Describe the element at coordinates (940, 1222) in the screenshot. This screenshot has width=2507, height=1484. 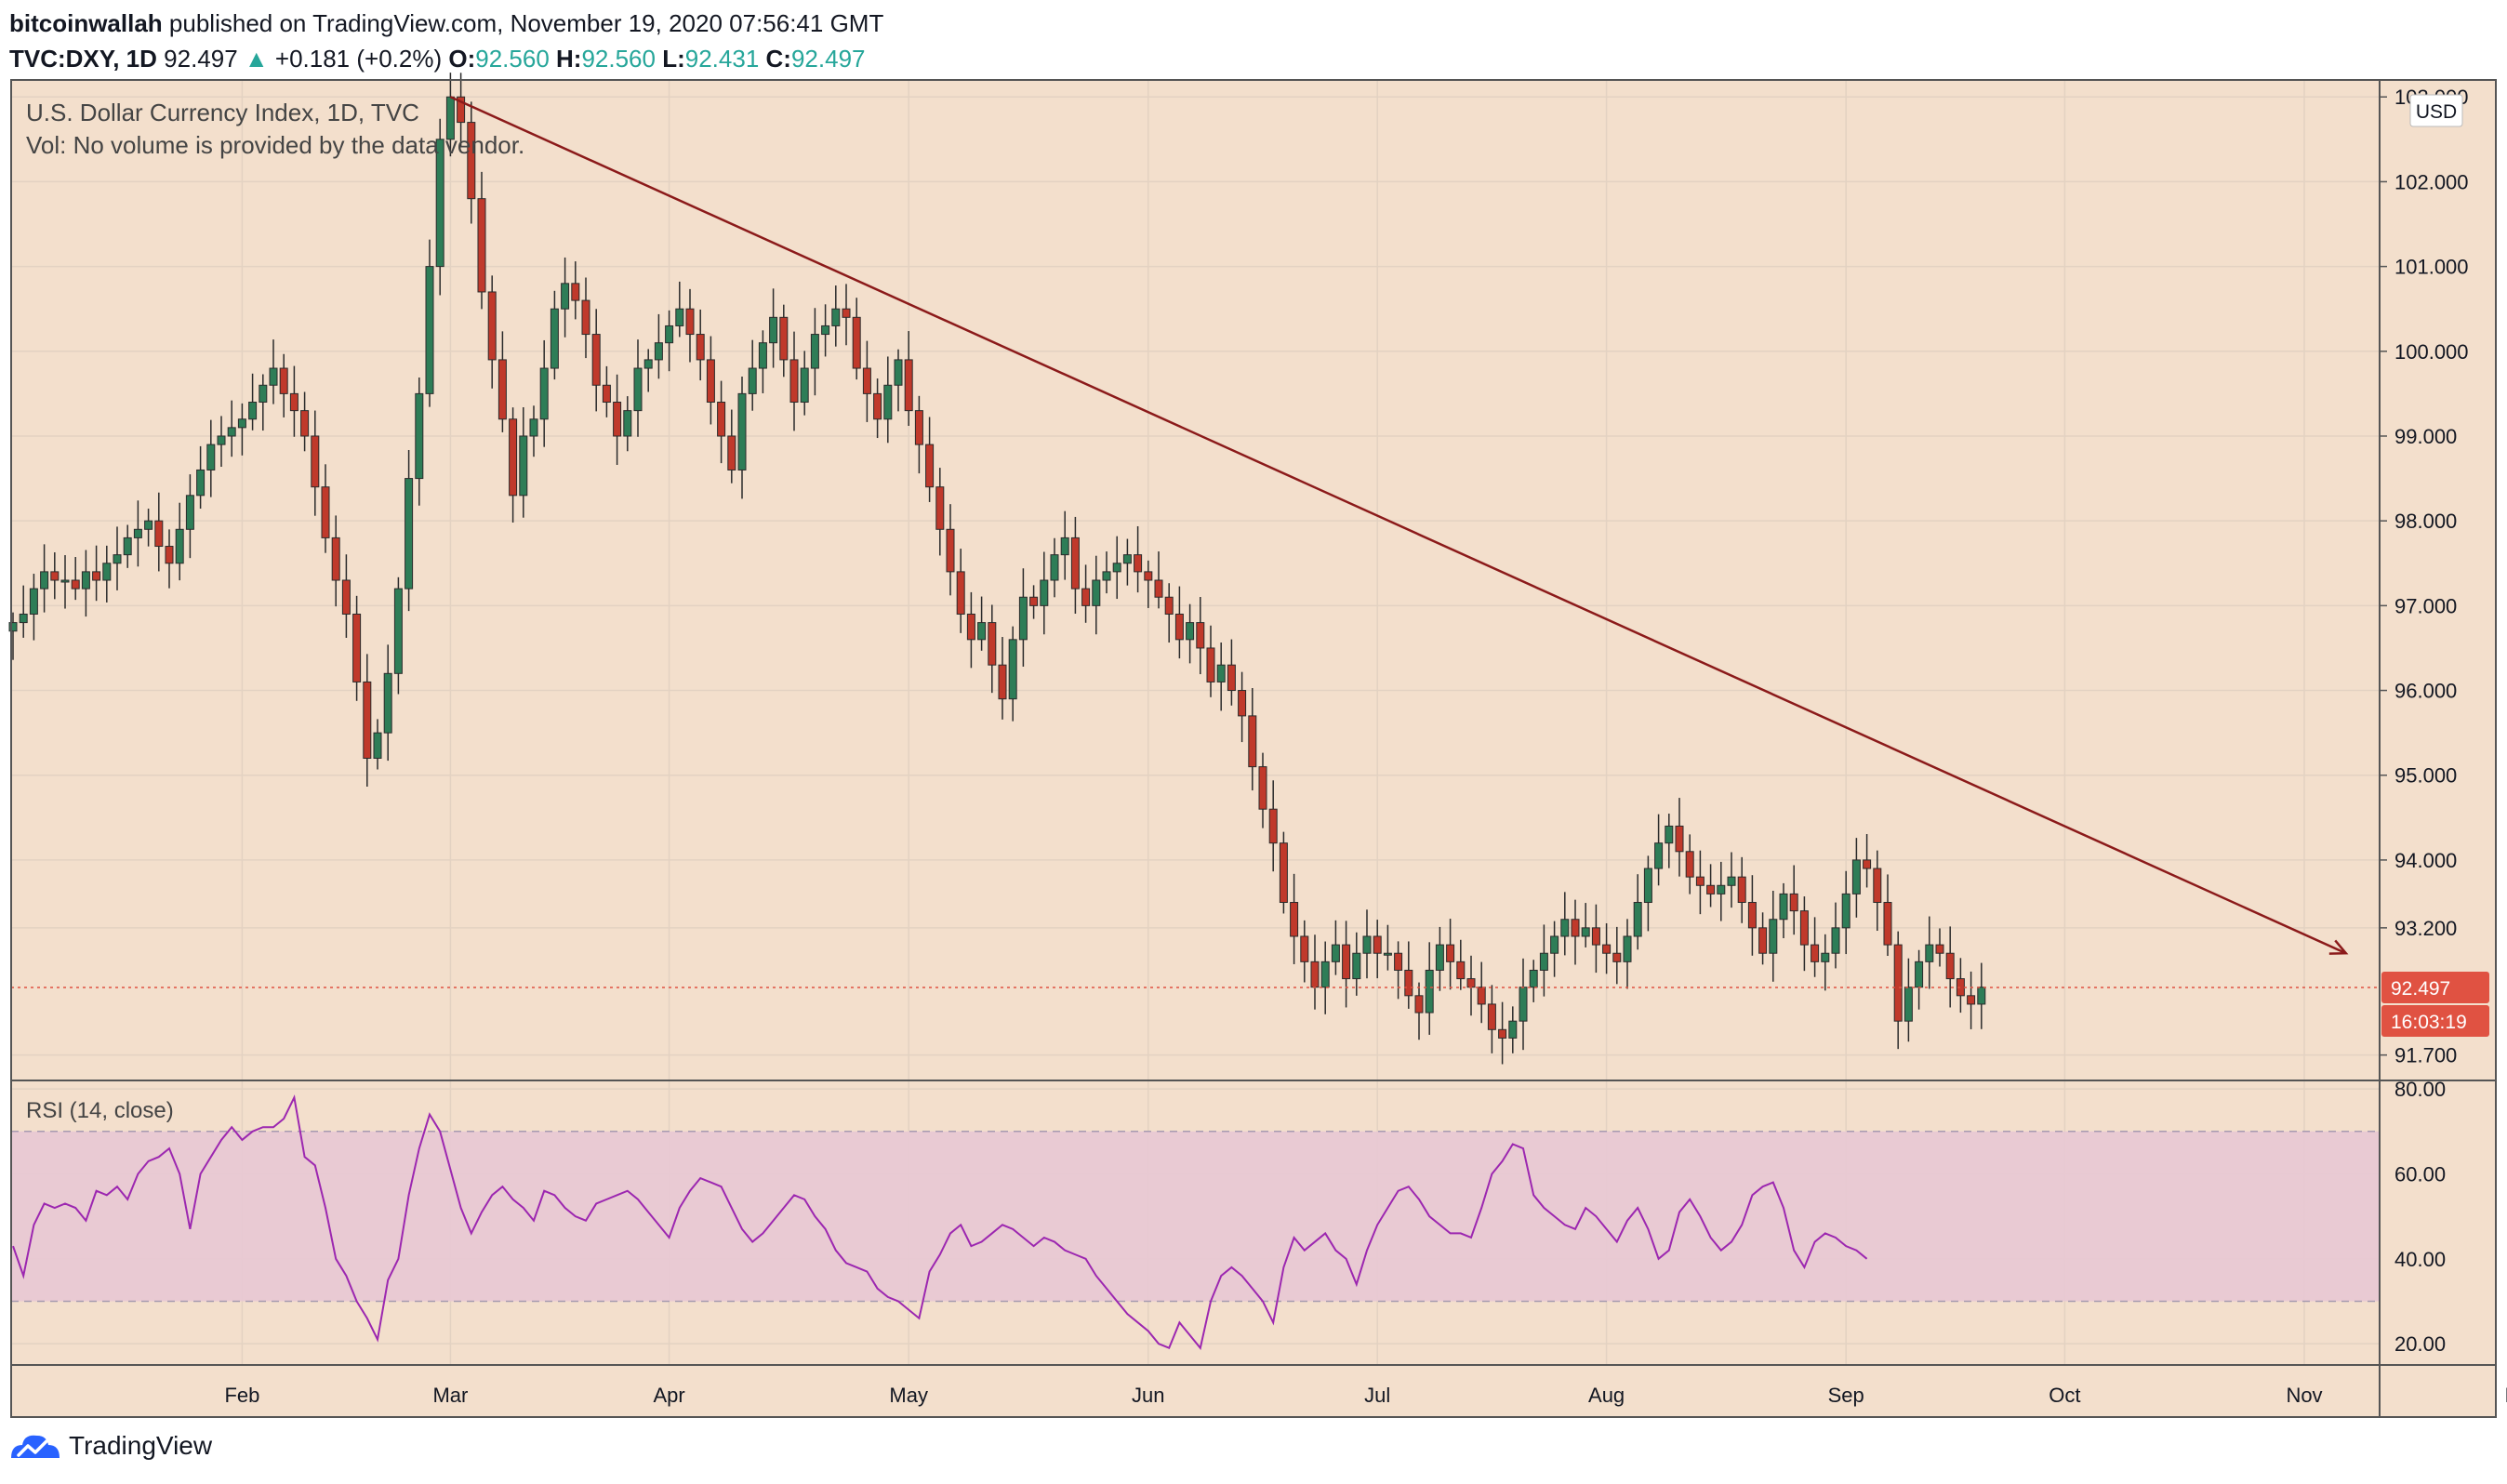
I see `rsi-line` at that location.